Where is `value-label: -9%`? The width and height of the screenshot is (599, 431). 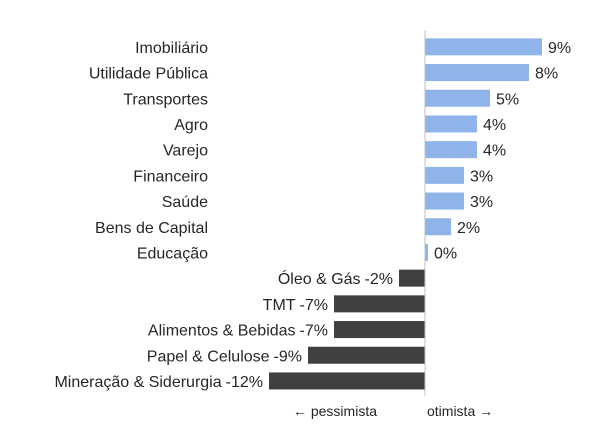
value-label: -9% is located at coordinates (288, 356).